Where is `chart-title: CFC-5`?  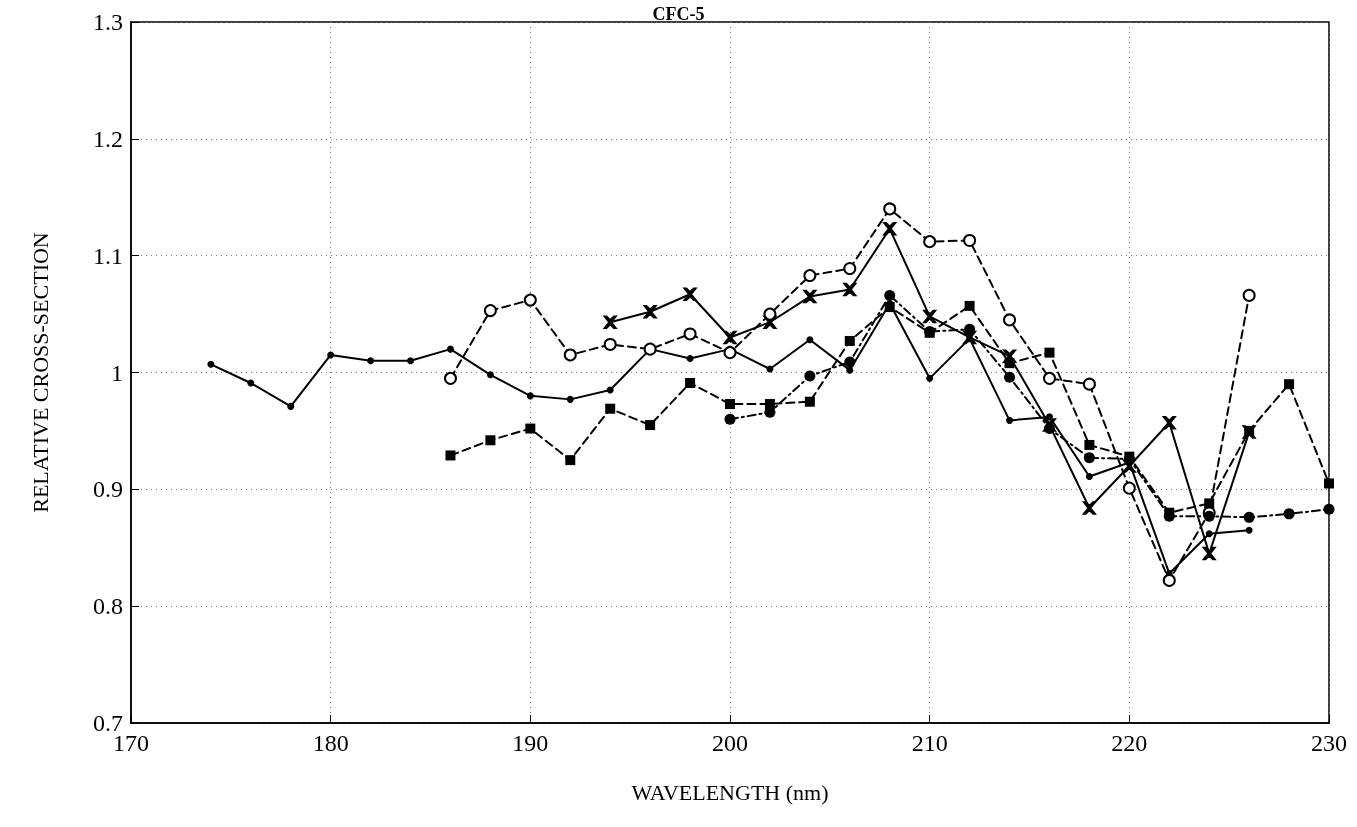
chart-title: CFC-5 is located at coordinates (678, 14).